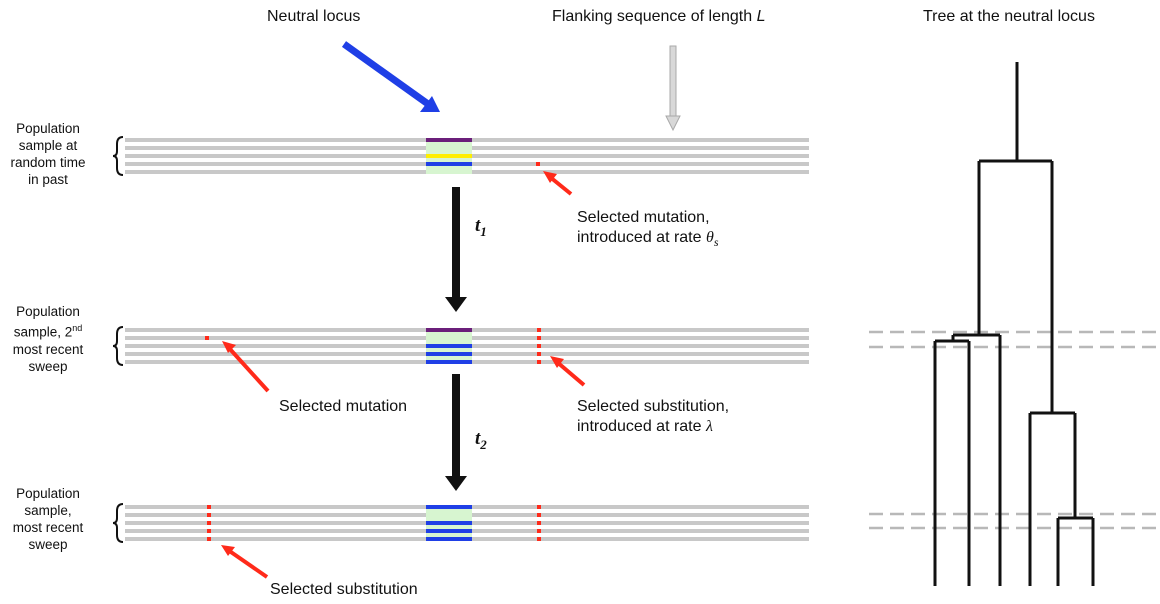 This screenshot has height=604, width=1160. I want to click on genealogy-tree, so click(1014, 324).